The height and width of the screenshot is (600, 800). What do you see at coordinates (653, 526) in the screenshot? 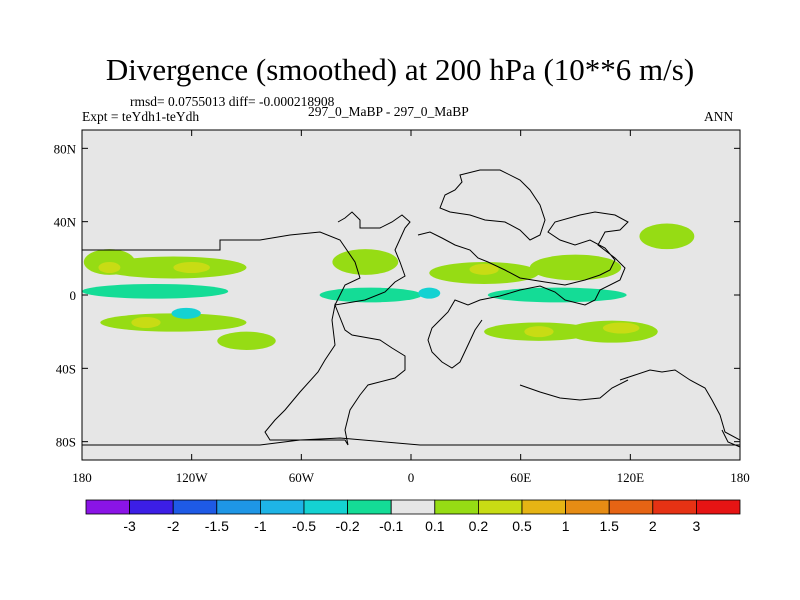
I see `colorbar-label: 2` at bounding box center [653, 526].